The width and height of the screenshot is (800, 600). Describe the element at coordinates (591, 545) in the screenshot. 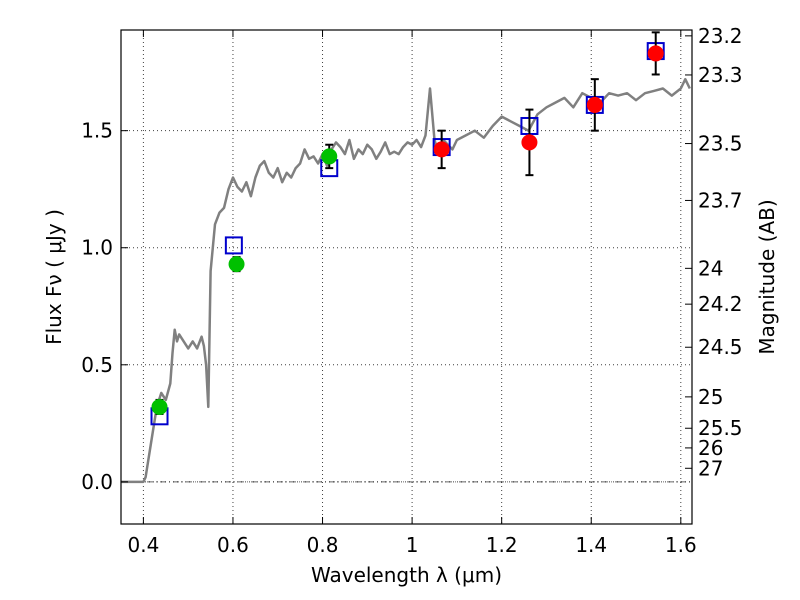

I see `x-tick-label: 1.4` at that location.